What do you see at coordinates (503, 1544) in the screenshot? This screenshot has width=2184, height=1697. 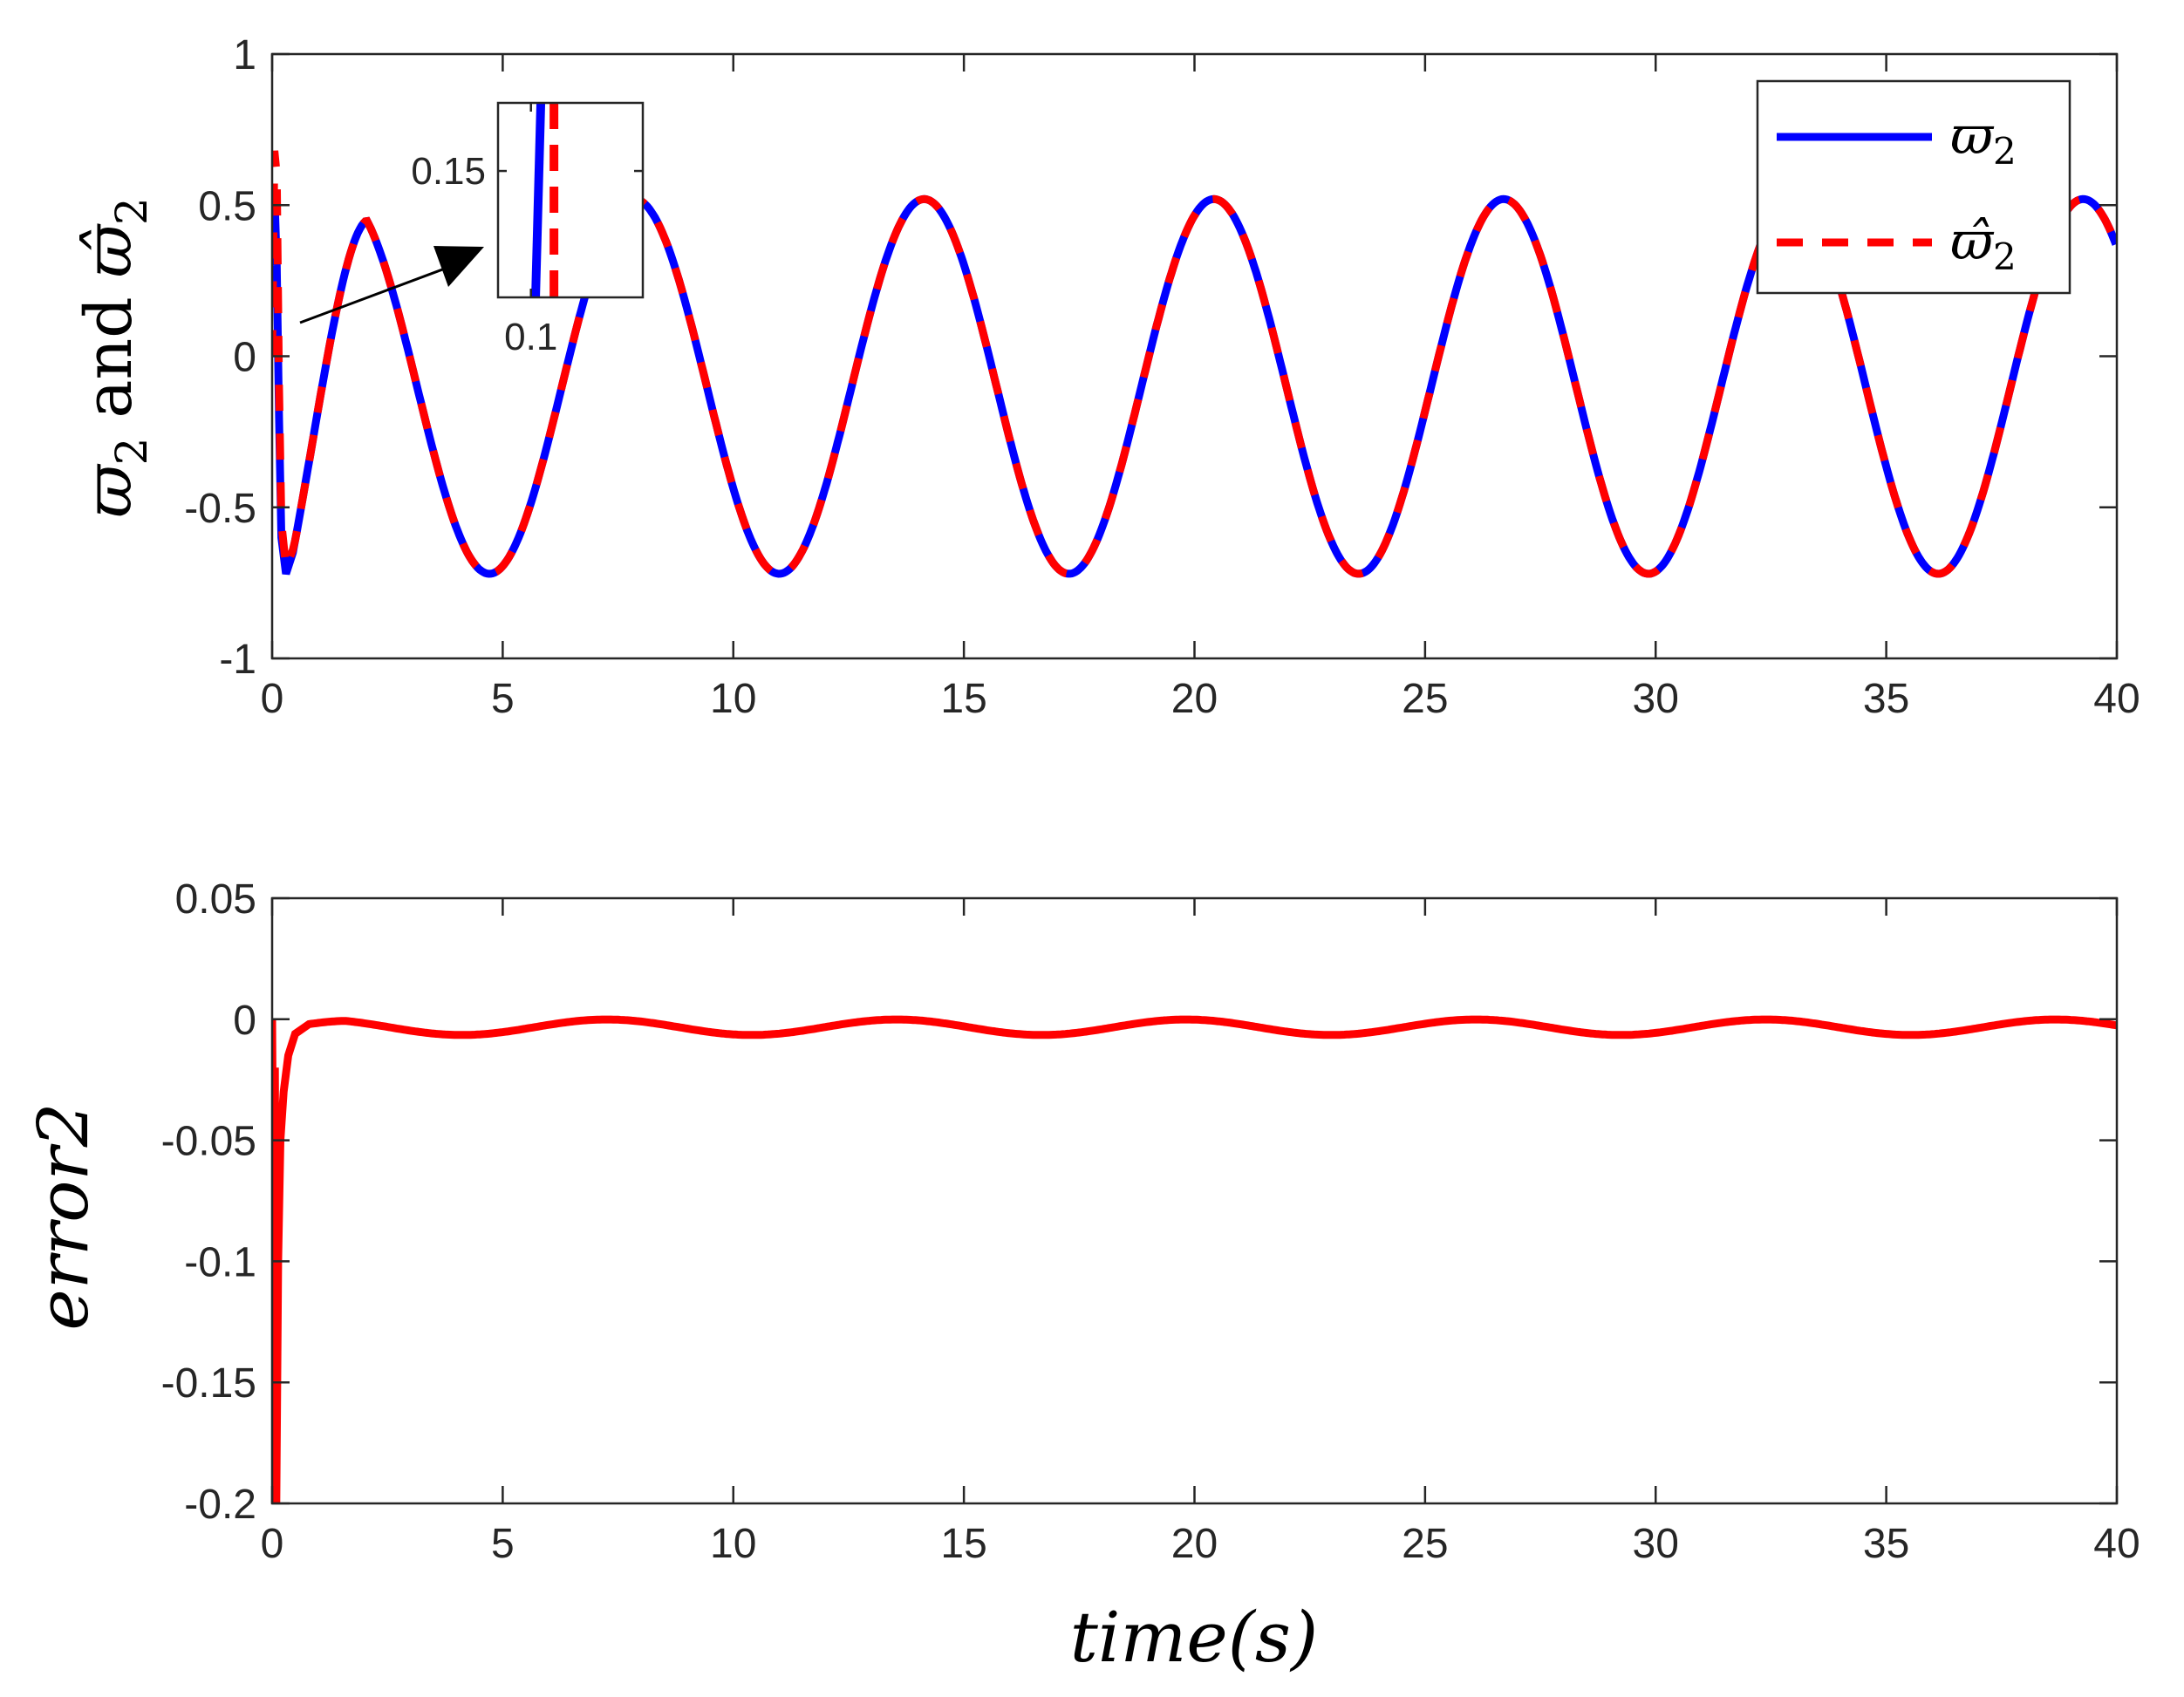 I see `bottom-xtick-label: 5` at bounding box center [503, 1544].